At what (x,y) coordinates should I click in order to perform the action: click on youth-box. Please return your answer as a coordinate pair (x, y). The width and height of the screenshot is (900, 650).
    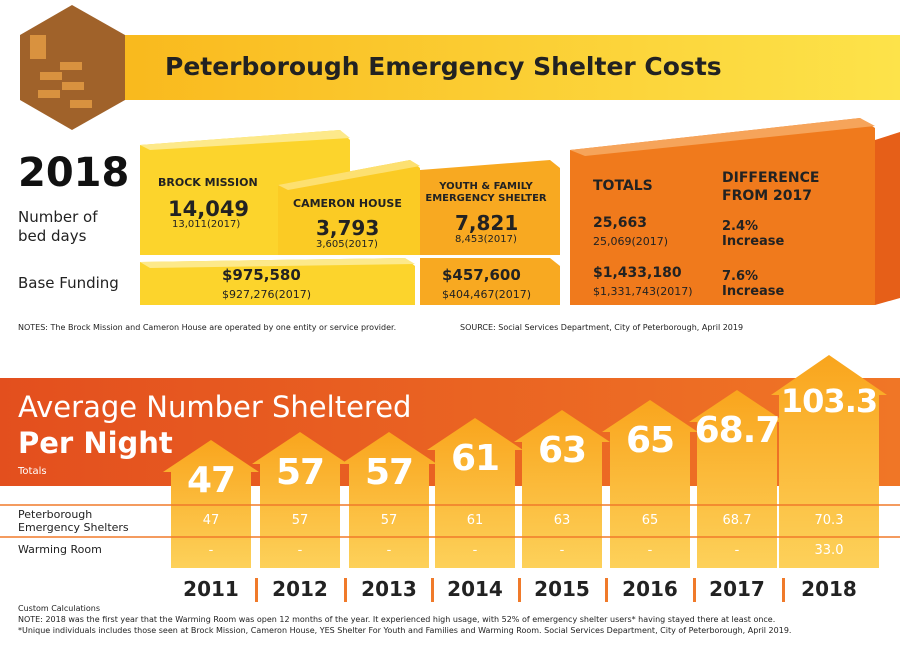
    Looking at the image, I should click on (490, 232).